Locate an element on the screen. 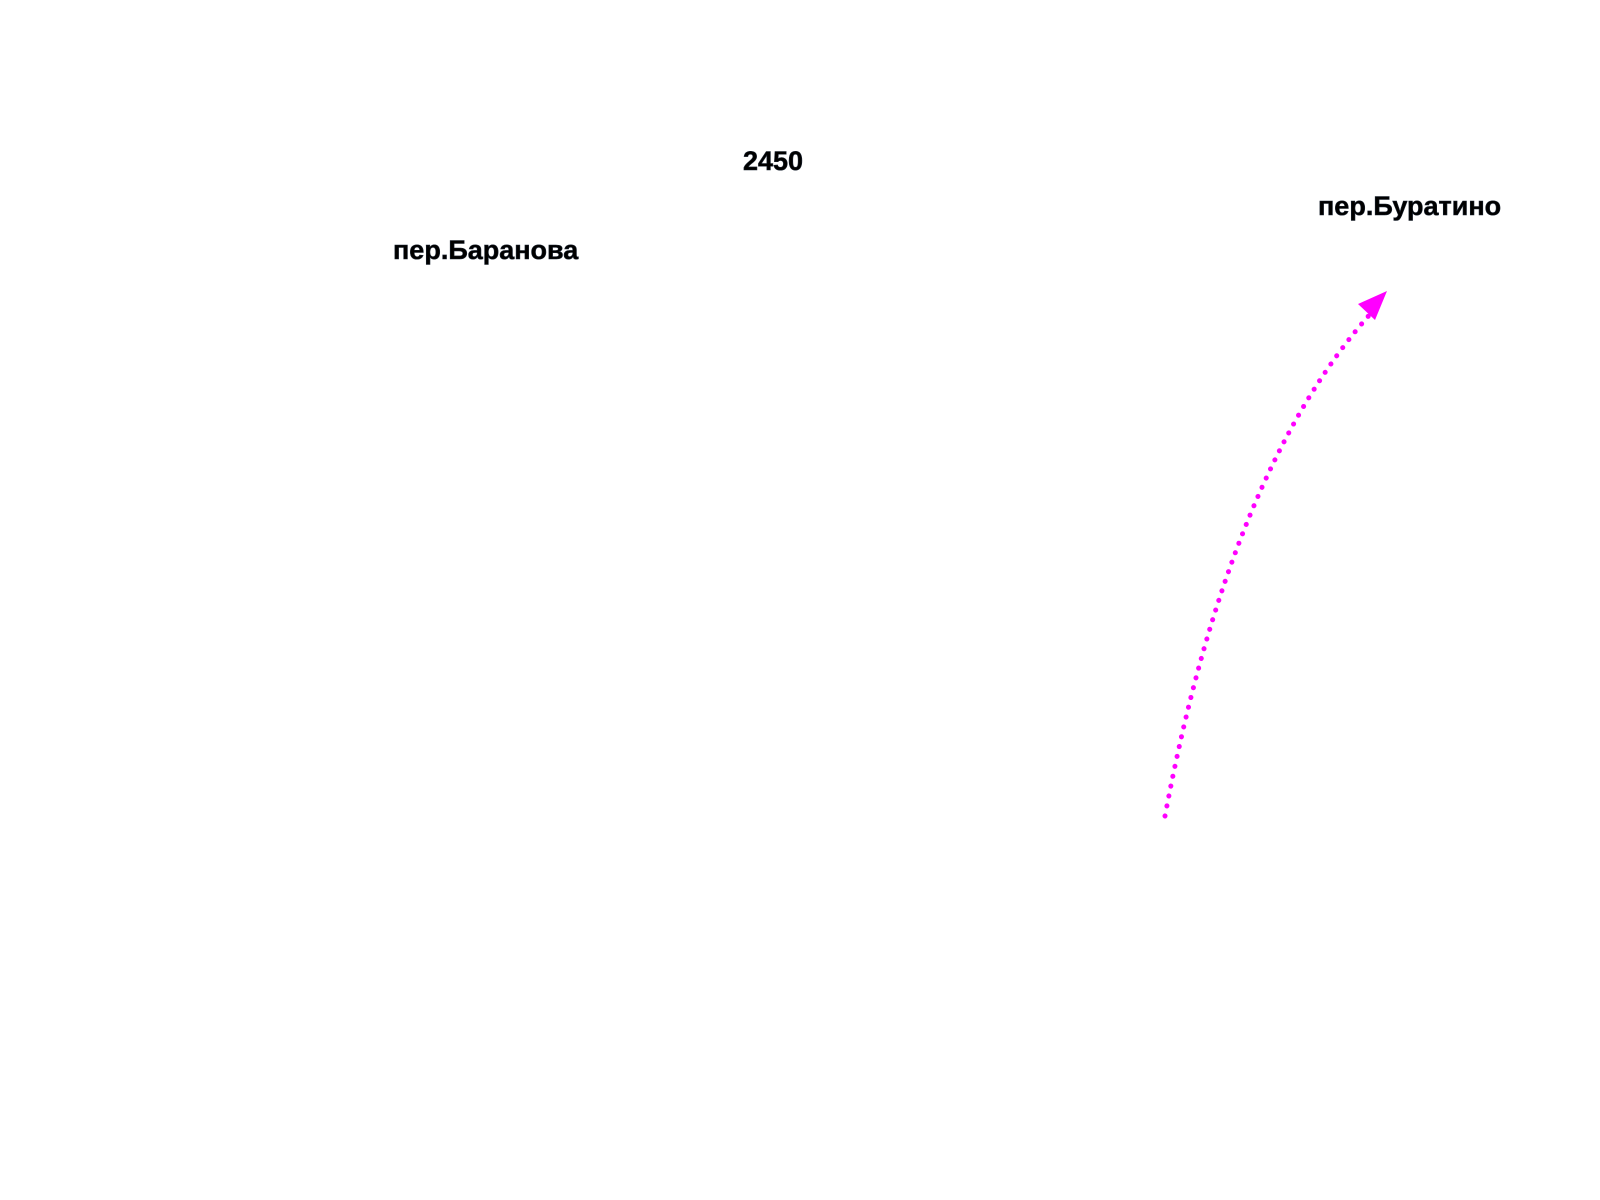 The height and width of the screenshot is (1200, 1600). route-arrow-line is located at coordinates (1268, 564).